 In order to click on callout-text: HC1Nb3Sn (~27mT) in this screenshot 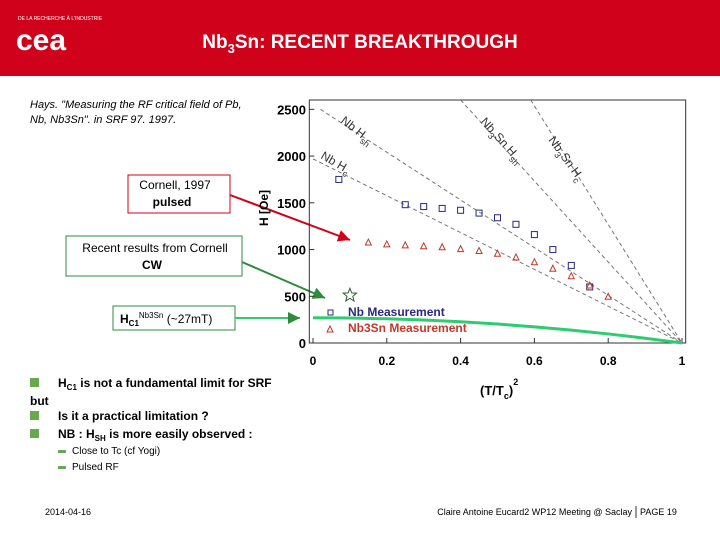, I will do `click(166, 319)`.